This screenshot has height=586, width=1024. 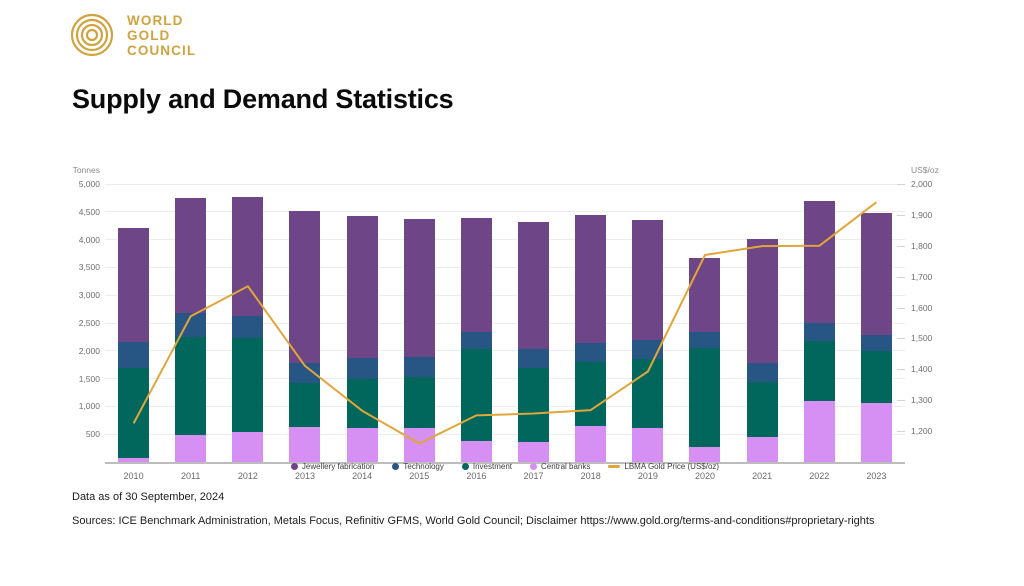 I want to click on central-banks-segment-2015, so click(x=419, y=445).